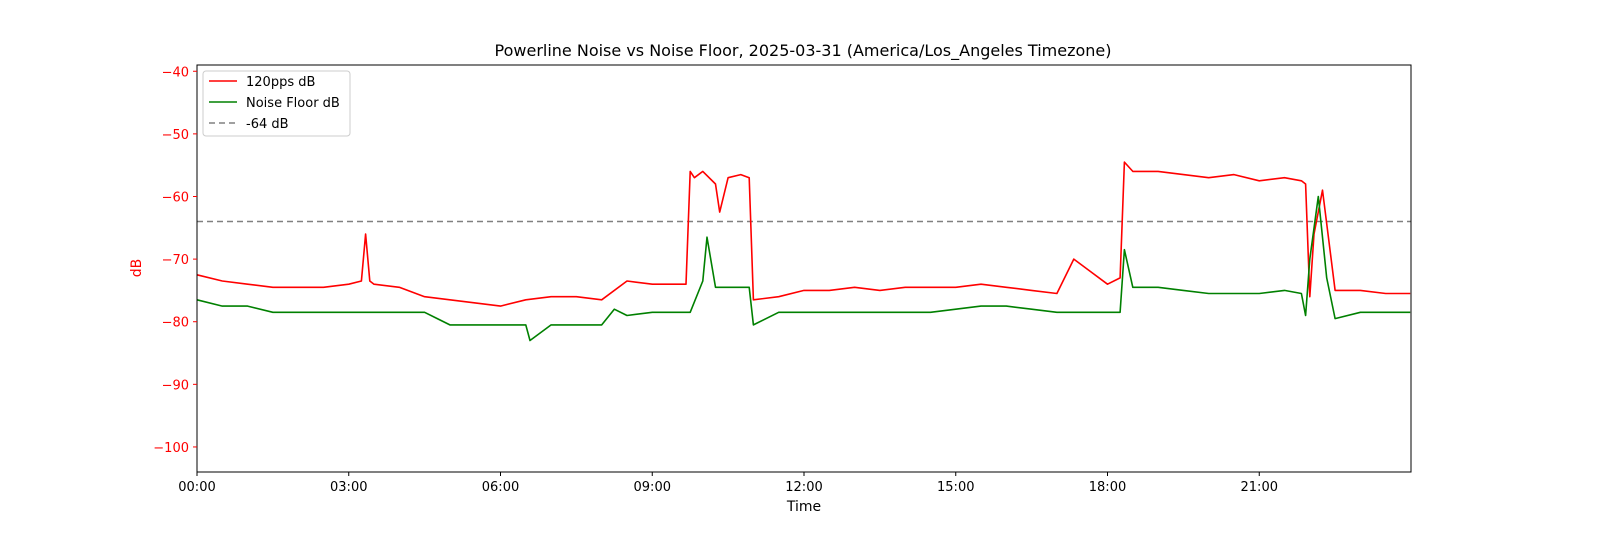 This screenshot has height=540, width=1600. Describe the element at coordinates (1259, 487) in the screenshot. I see `x-tick-label: 21:00` at that location.